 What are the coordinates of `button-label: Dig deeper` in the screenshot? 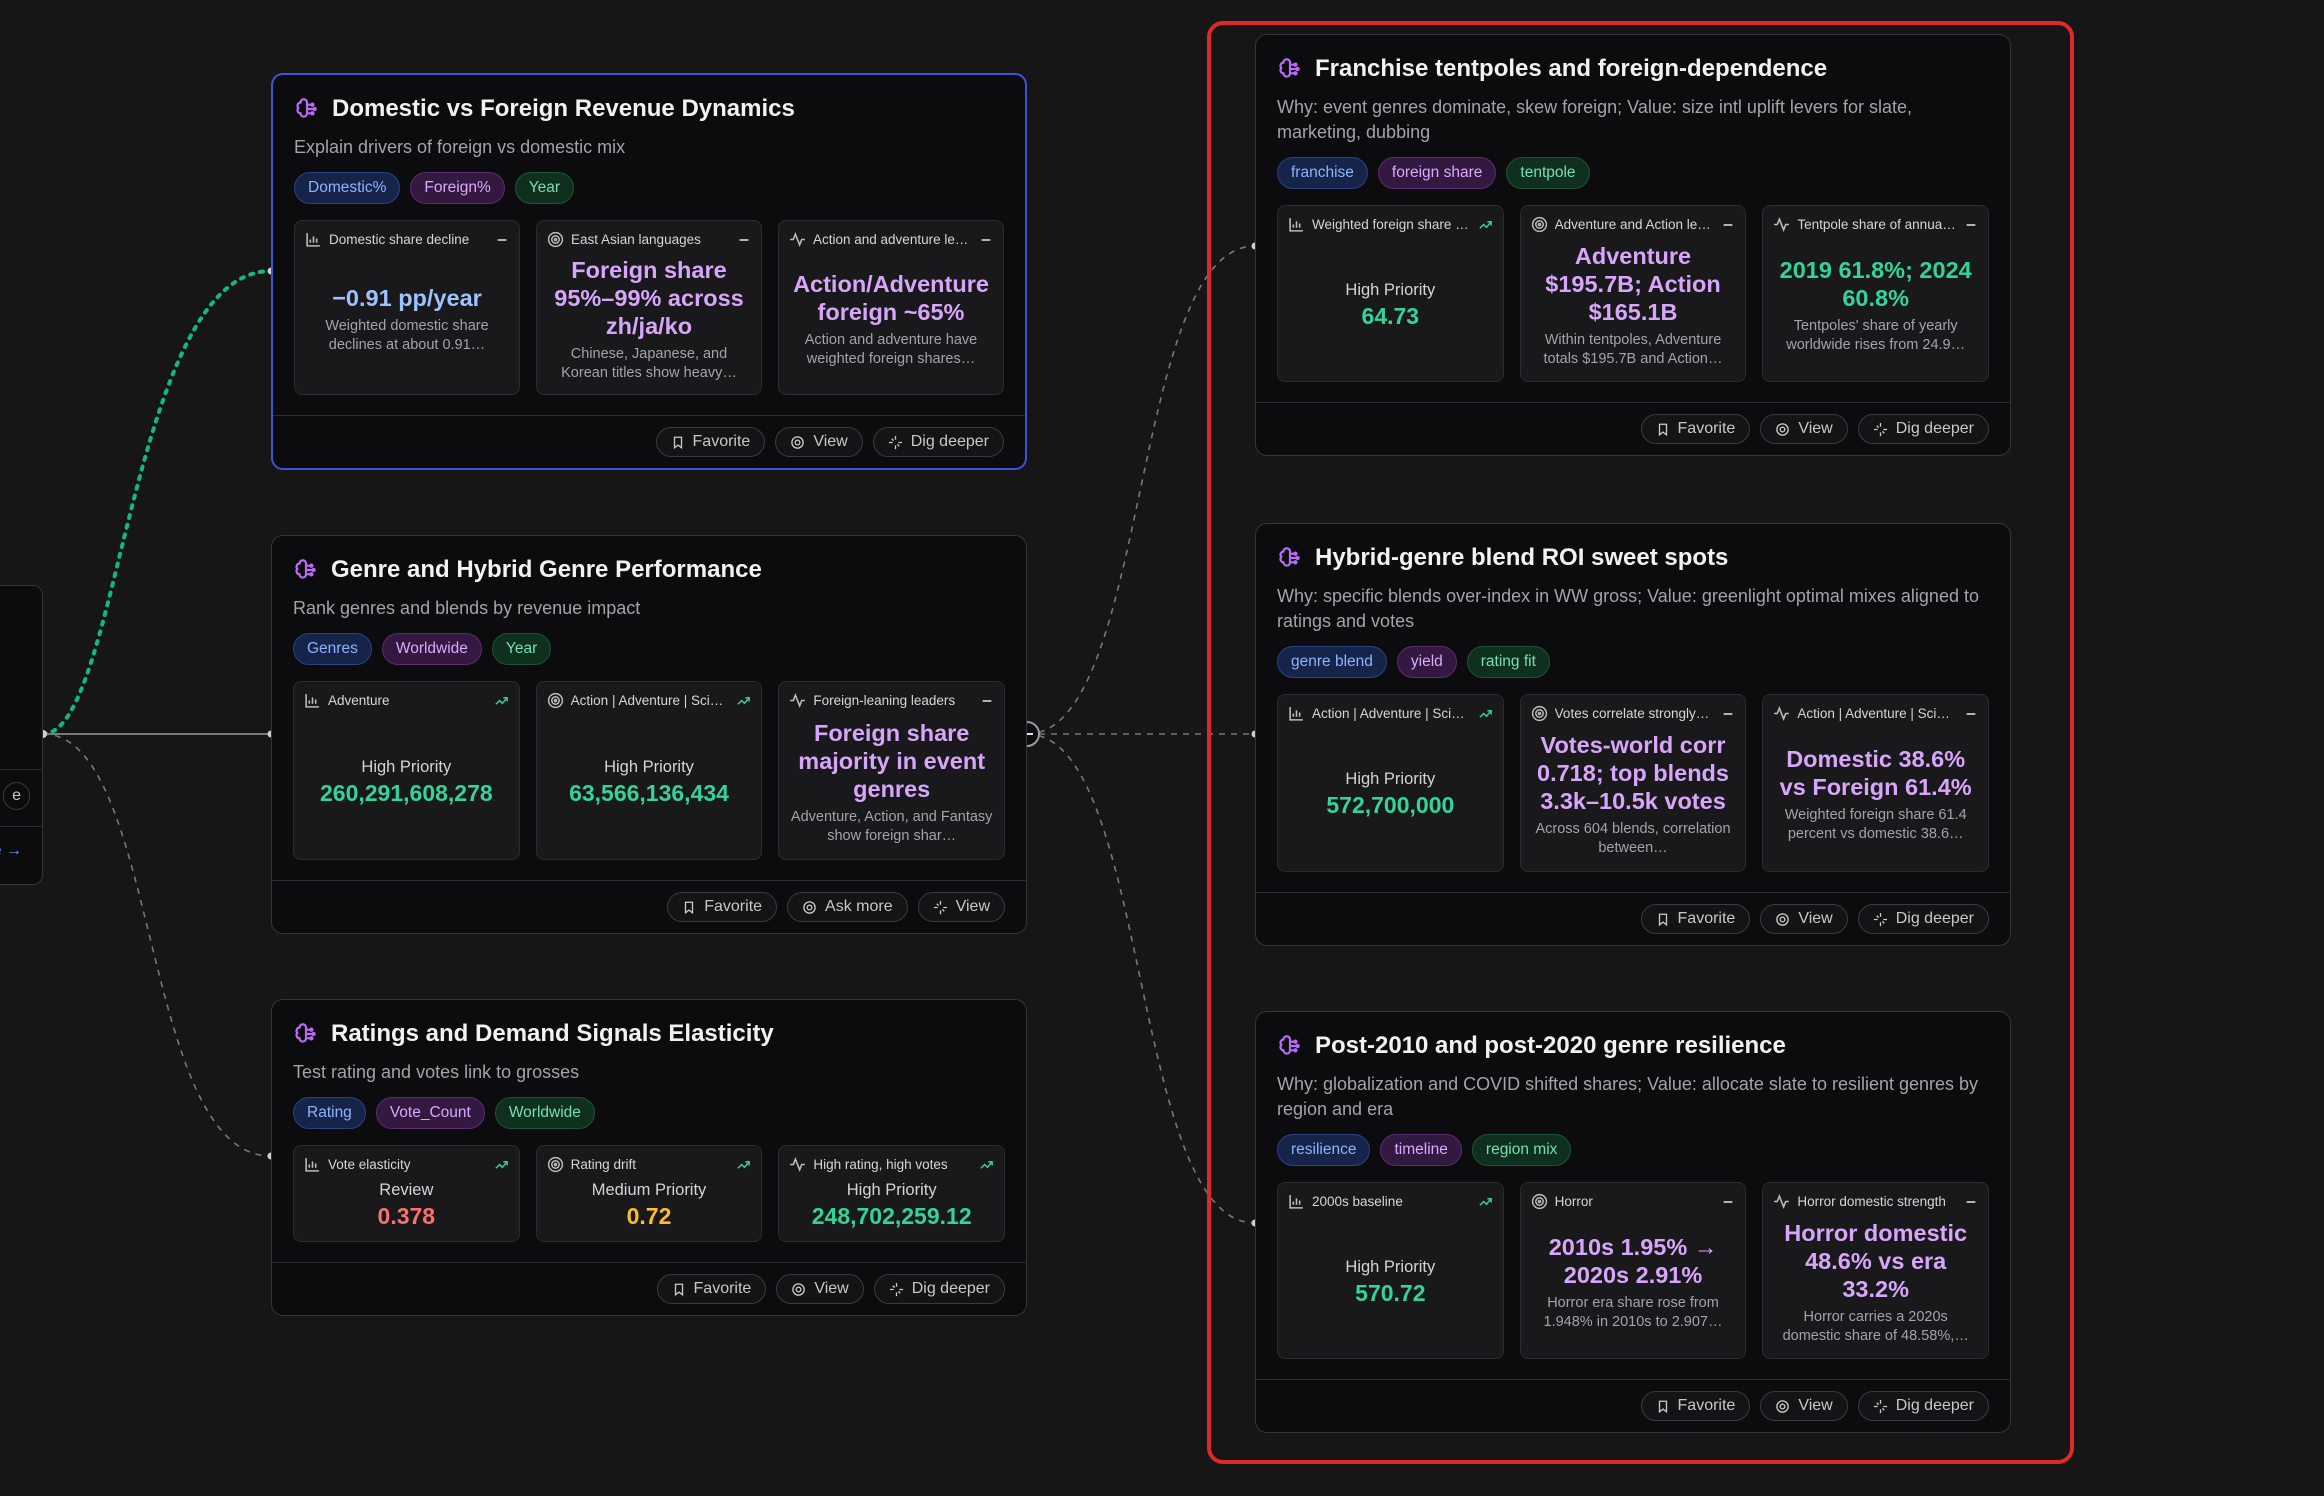 It's located at (1934, 1405).